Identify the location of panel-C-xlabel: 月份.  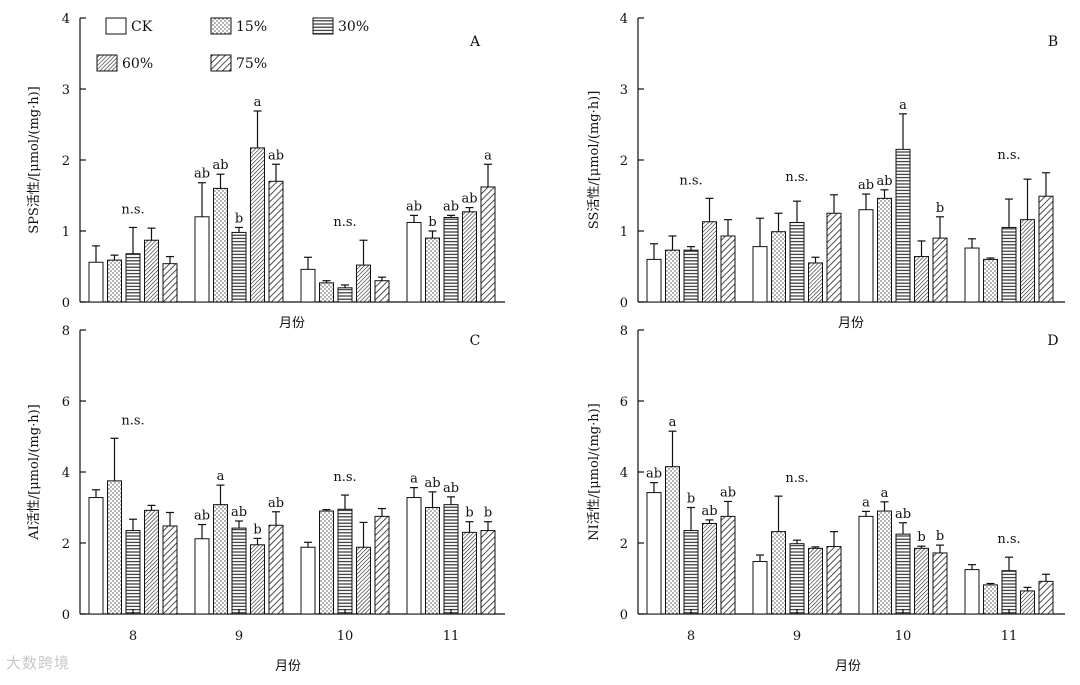
(288, 666).